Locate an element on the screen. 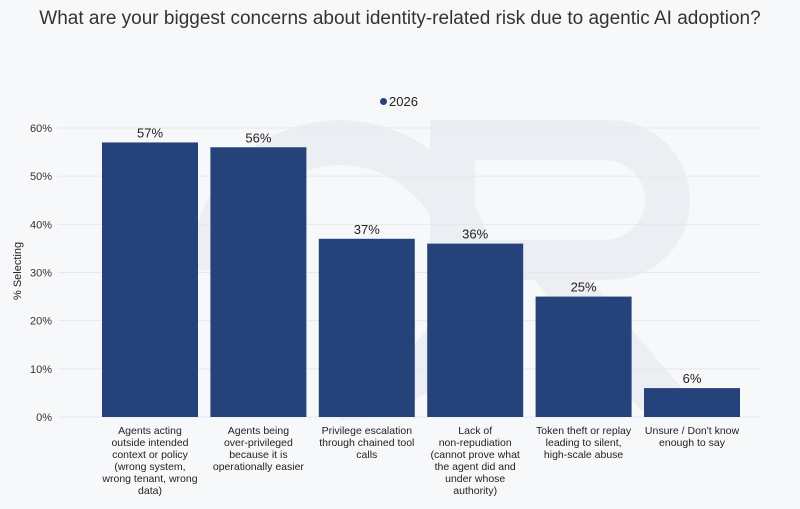  y-tick-label: 50% is located at coordinates (41, 177).